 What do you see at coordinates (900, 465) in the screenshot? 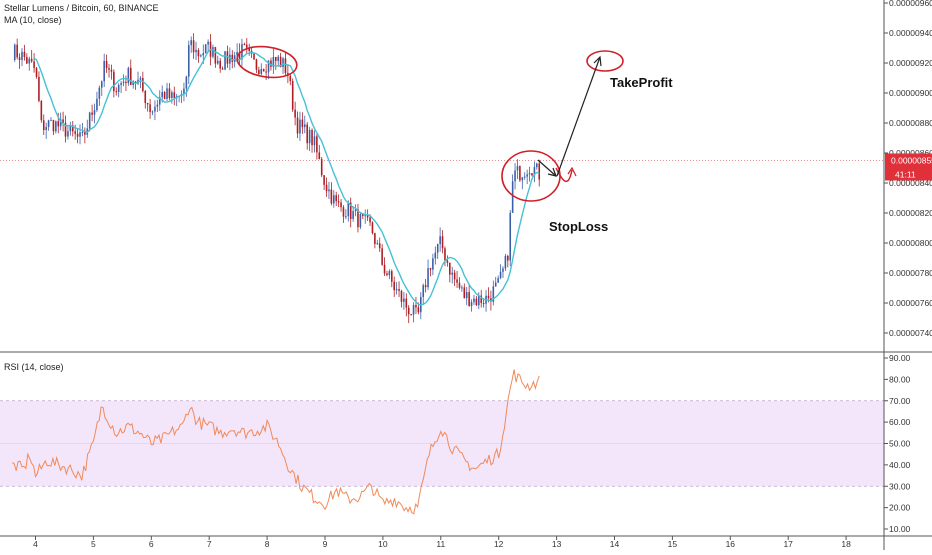
I see `rsi-tick-label: 40.00` at bounding box center [900, 465].